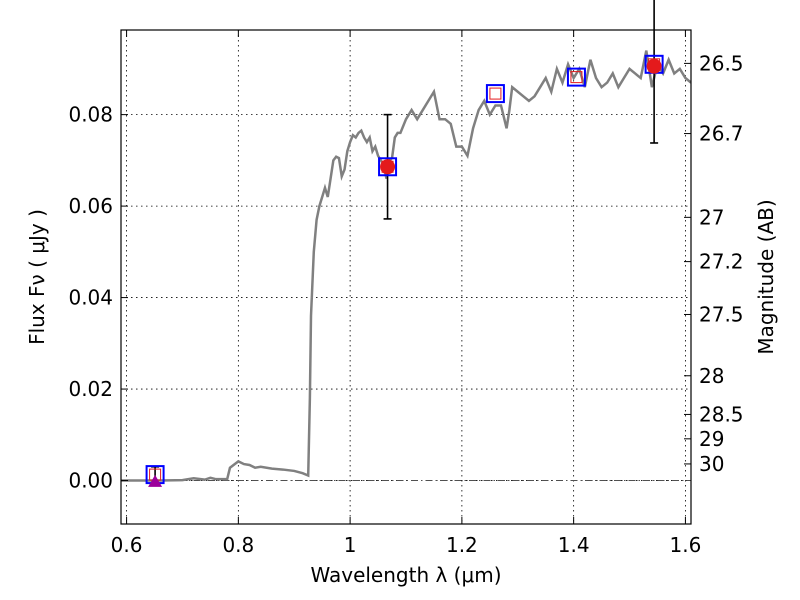  Describe the element at coordinates (155, 480) in the screenshot. I see `upper-limit-triangle` at that location.